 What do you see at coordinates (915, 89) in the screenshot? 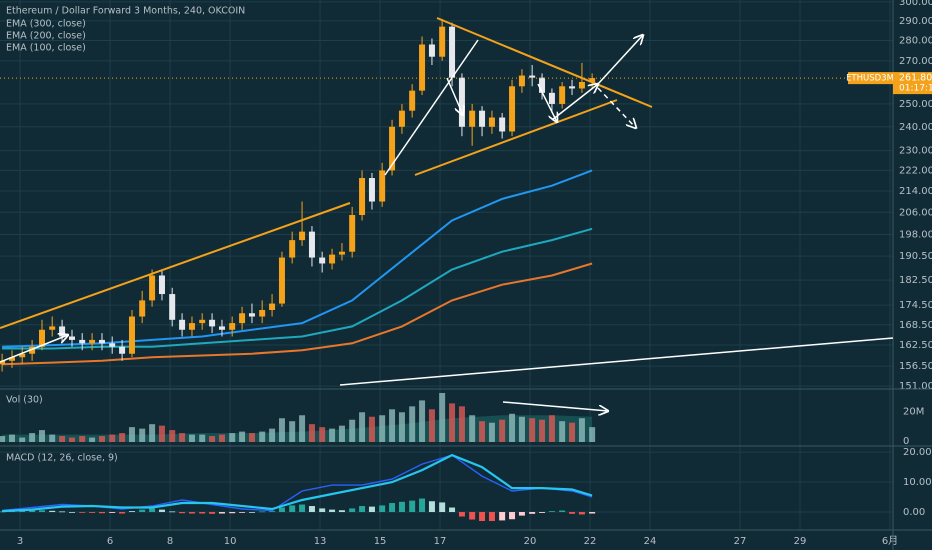
I see `price-tag-timer: 01:17:10` at bounding box center [915, 89].